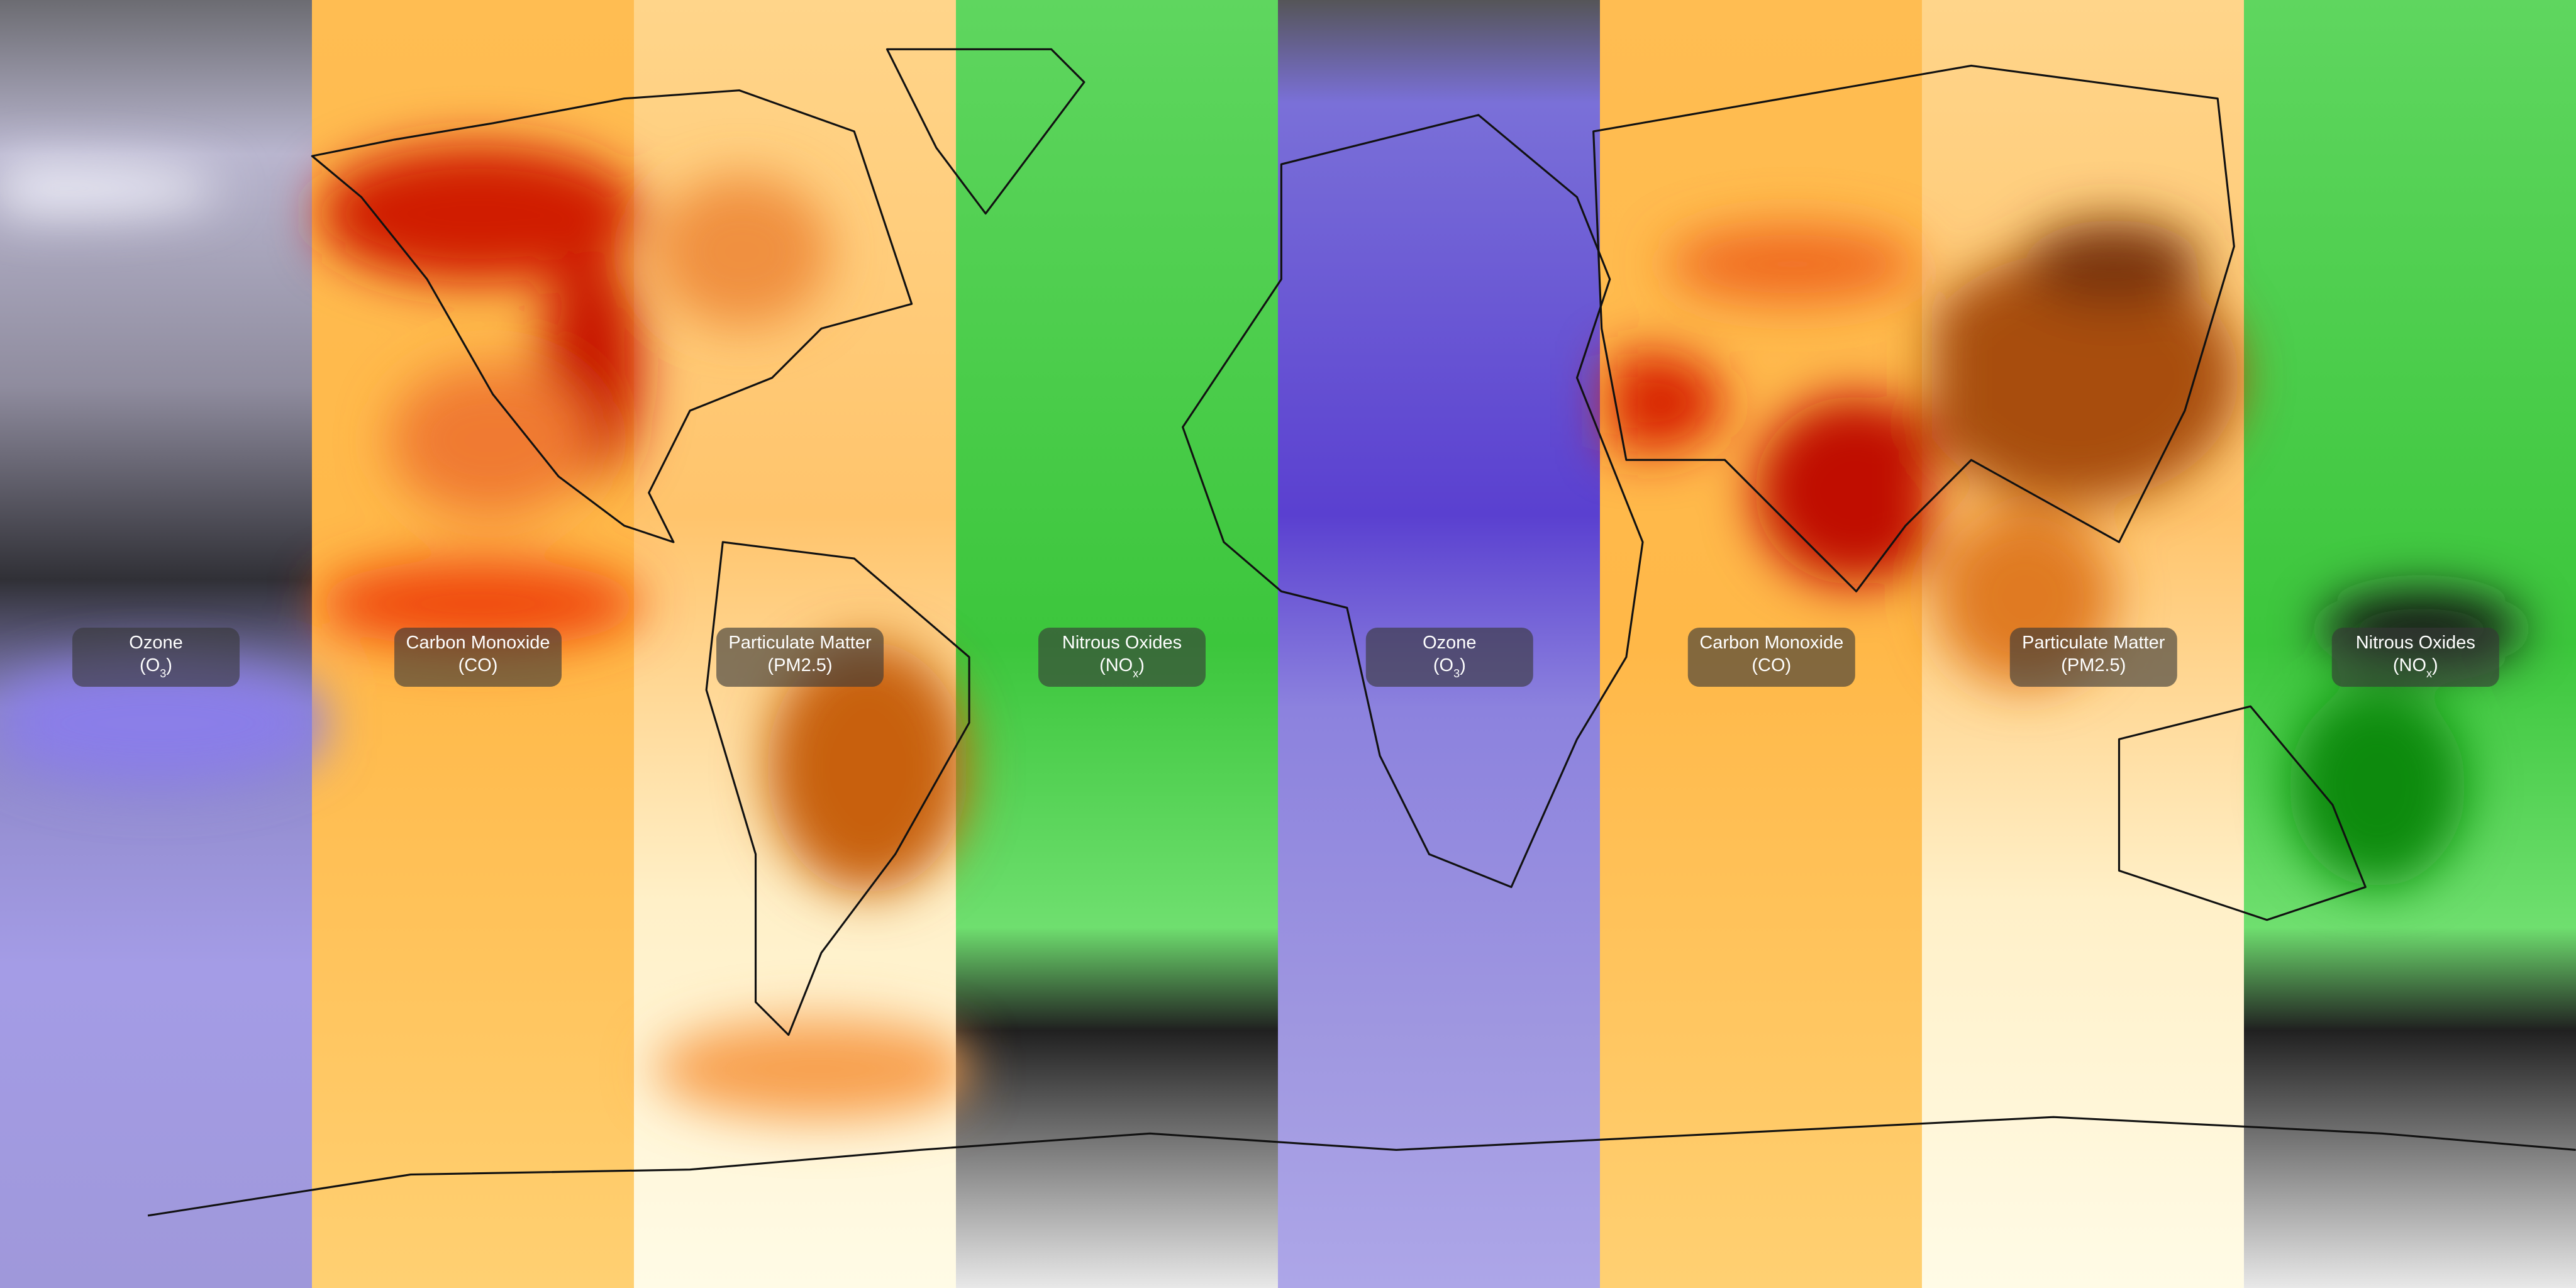  I want to click on greenland, so click(985, 131).